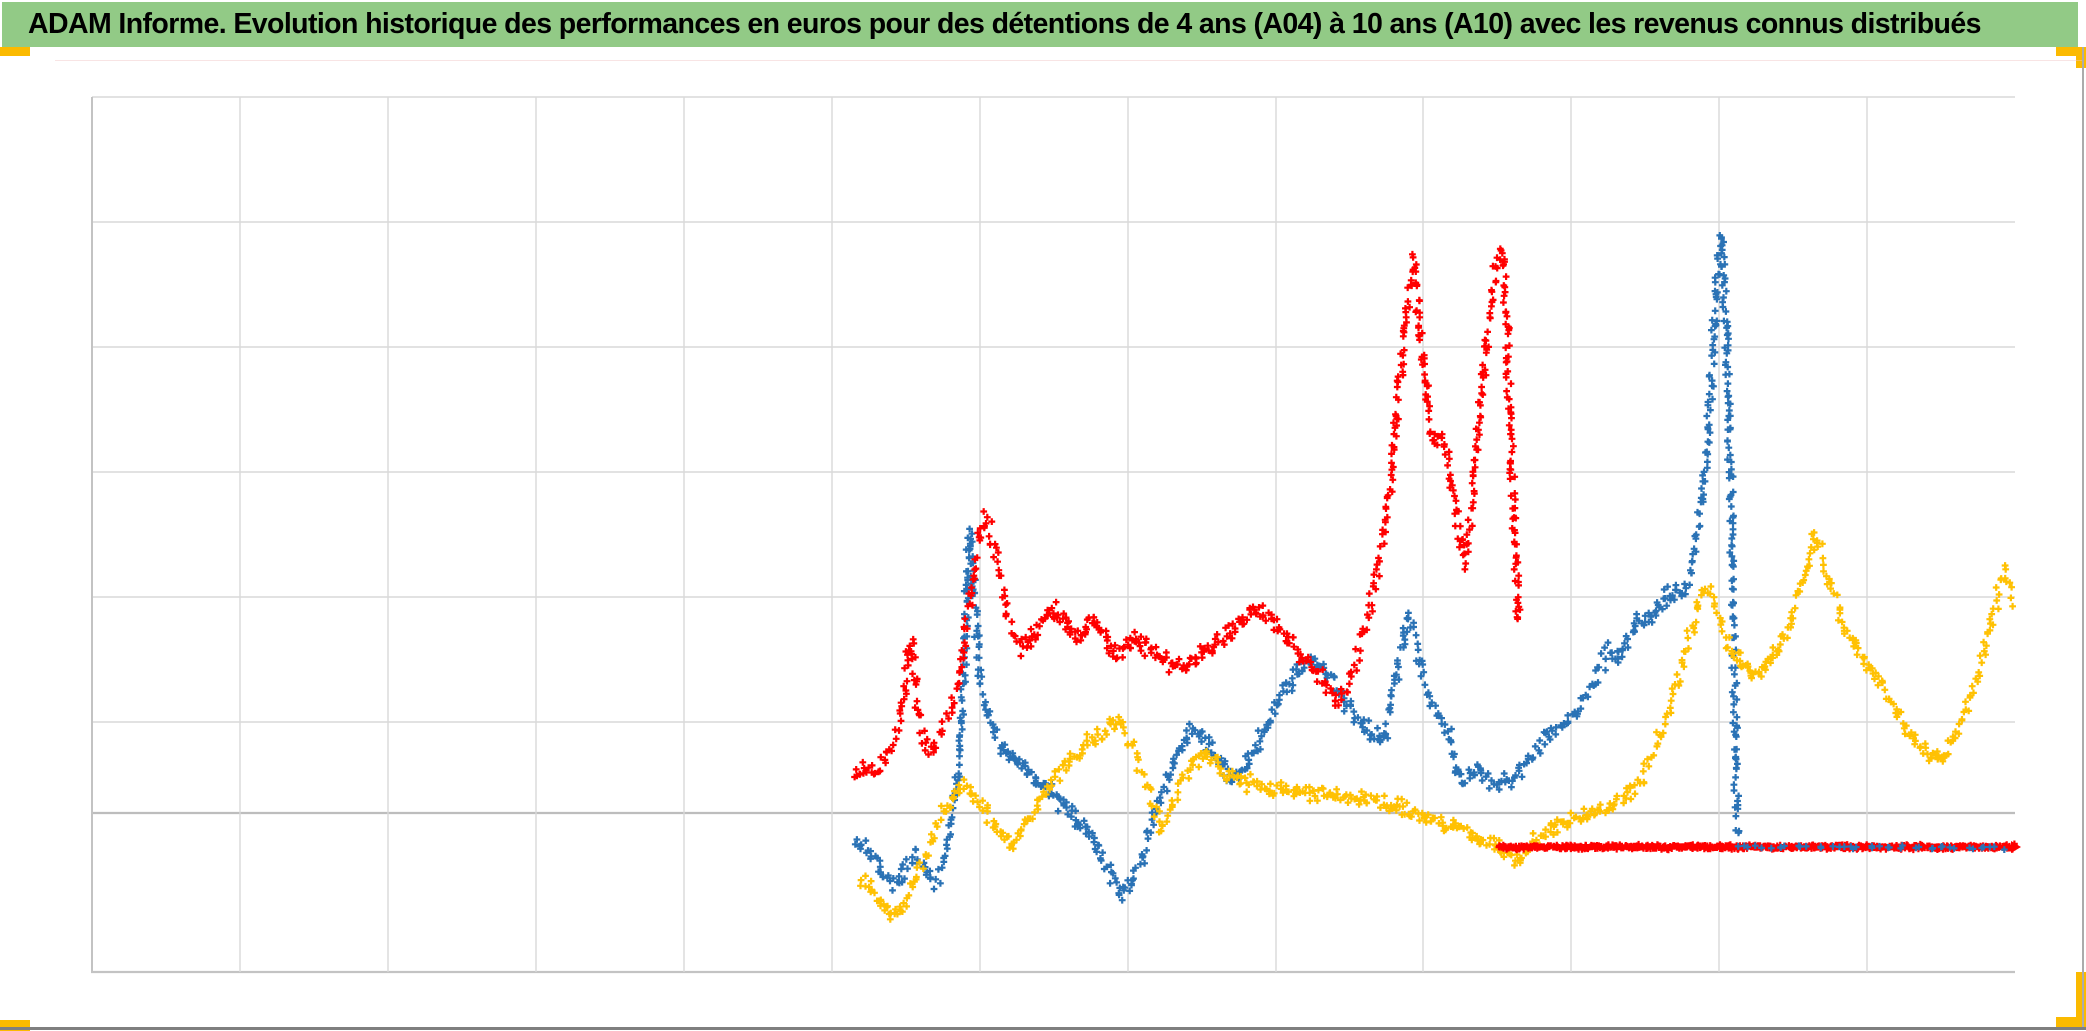 This screenshot has width=2086, height=1031. I want to click on corner-accent-top-right-vertical, so click(2081, 57).